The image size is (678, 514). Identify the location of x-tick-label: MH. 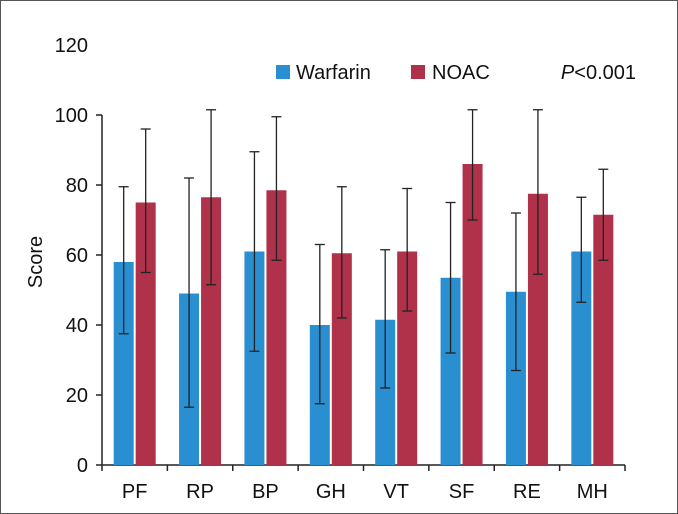
(592, 492).